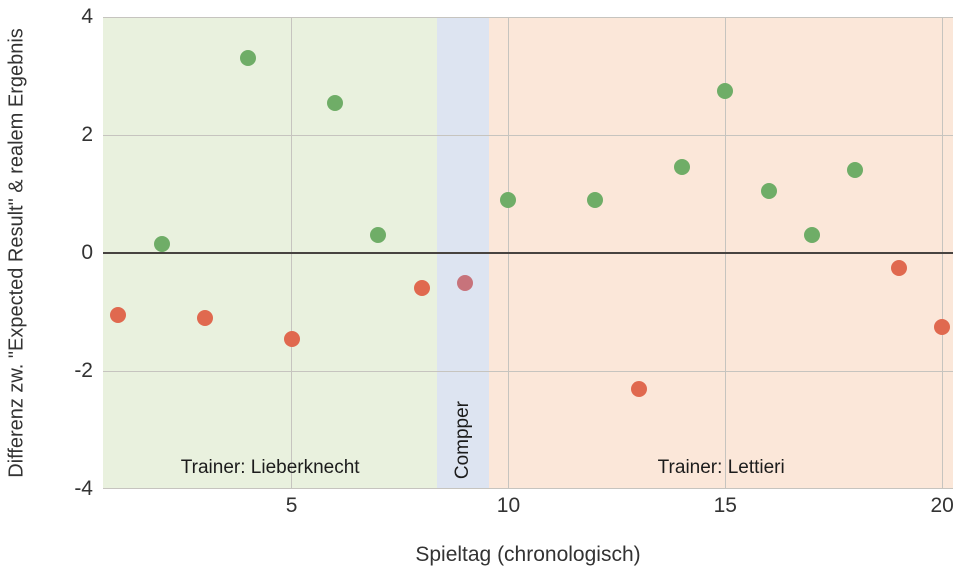  What do you see at coordinates (528, 371) in the screenshot?
I see `y-gridline--2` at bounding box center [528, 371].